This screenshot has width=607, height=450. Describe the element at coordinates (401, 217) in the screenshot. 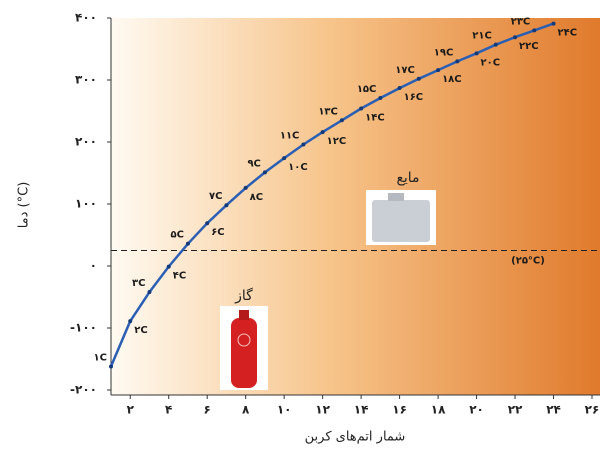

I see `jerry-can-icon` at that location.